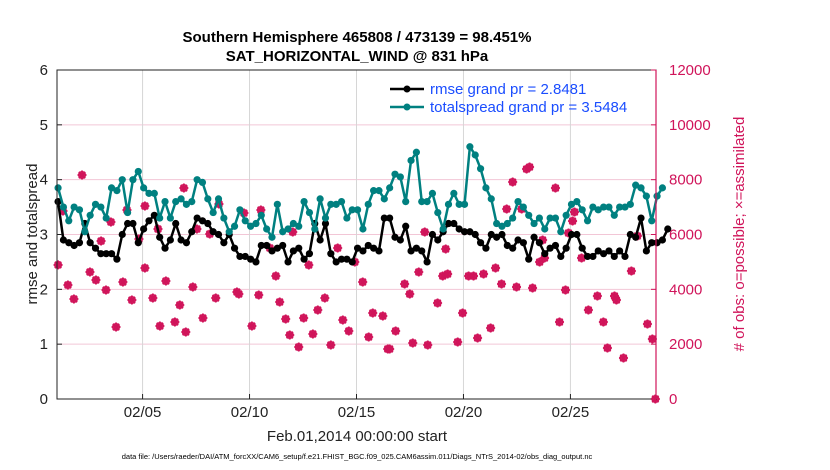 The width and height of the screenshot is (830, 470). I want to click on x-tick-label: 02/05, so click(143, 412).